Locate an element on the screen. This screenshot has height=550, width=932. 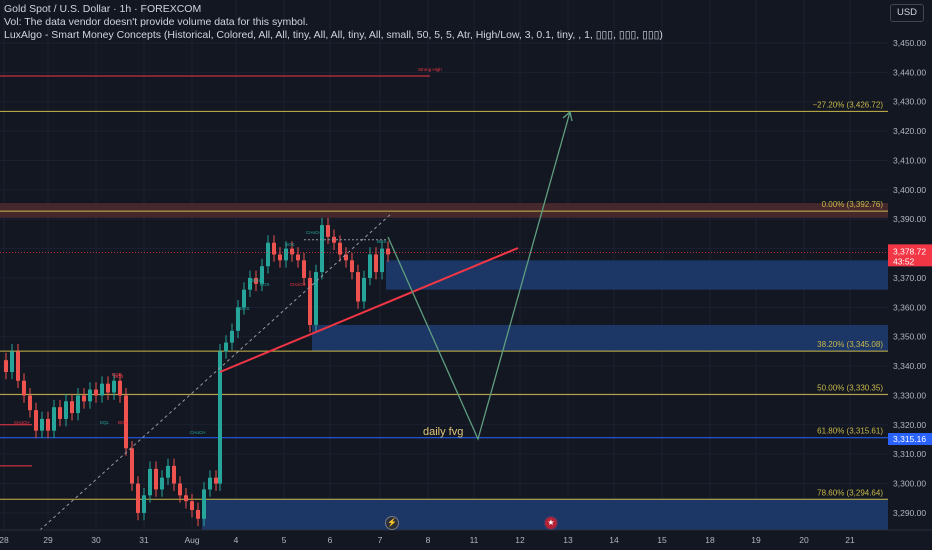
time-tick: 7 is located at coordinates (380, 540).